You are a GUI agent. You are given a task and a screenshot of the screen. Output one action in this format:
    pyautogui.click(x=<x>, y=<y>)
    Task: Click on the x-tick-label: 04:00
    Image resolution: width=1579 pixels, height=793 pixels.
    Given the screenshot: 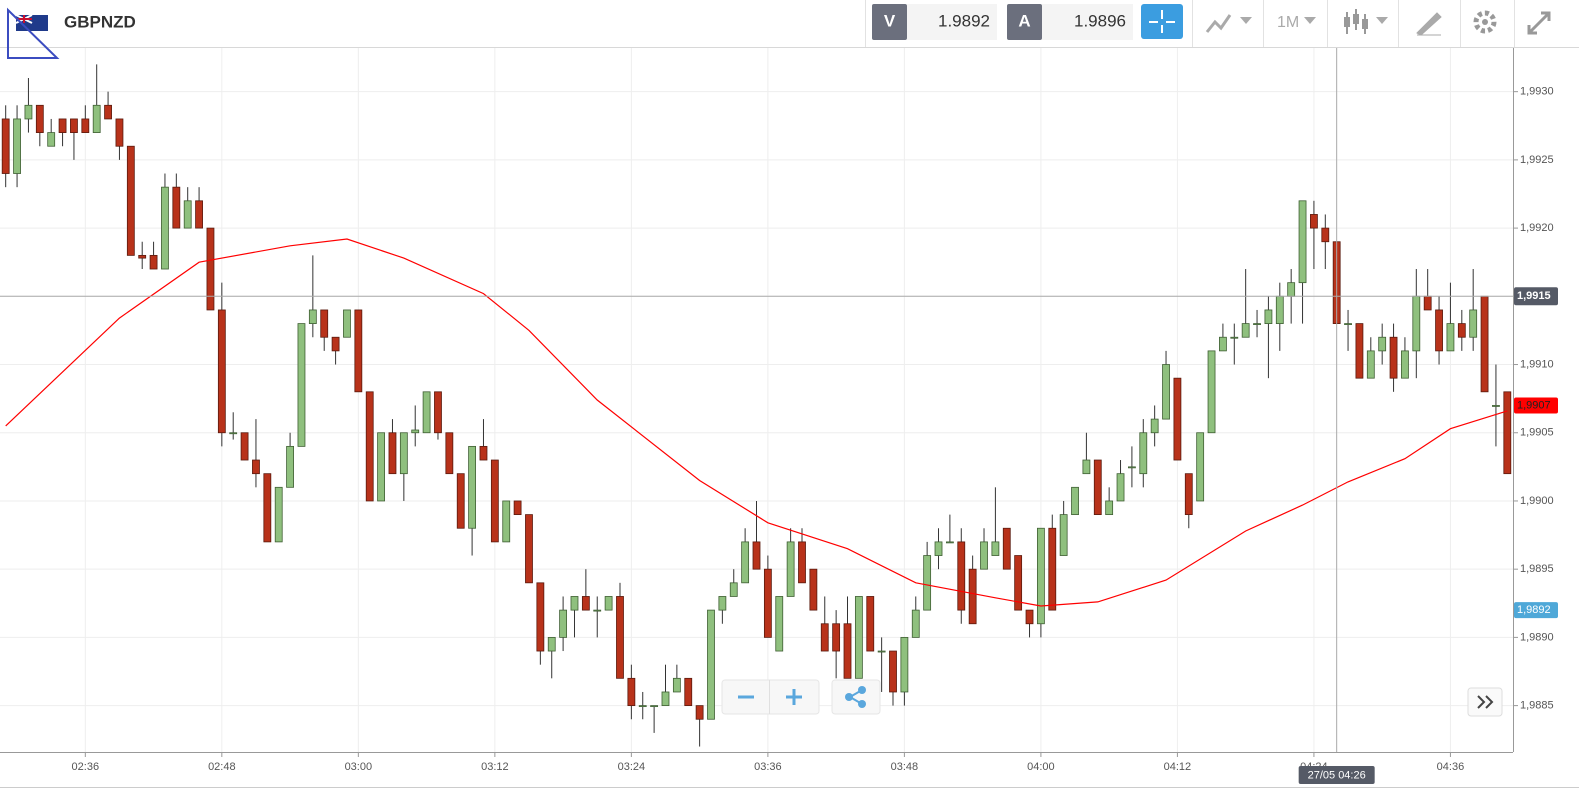 What is the action you would take?
    pyautogui.click(x=1041, y=767)
    